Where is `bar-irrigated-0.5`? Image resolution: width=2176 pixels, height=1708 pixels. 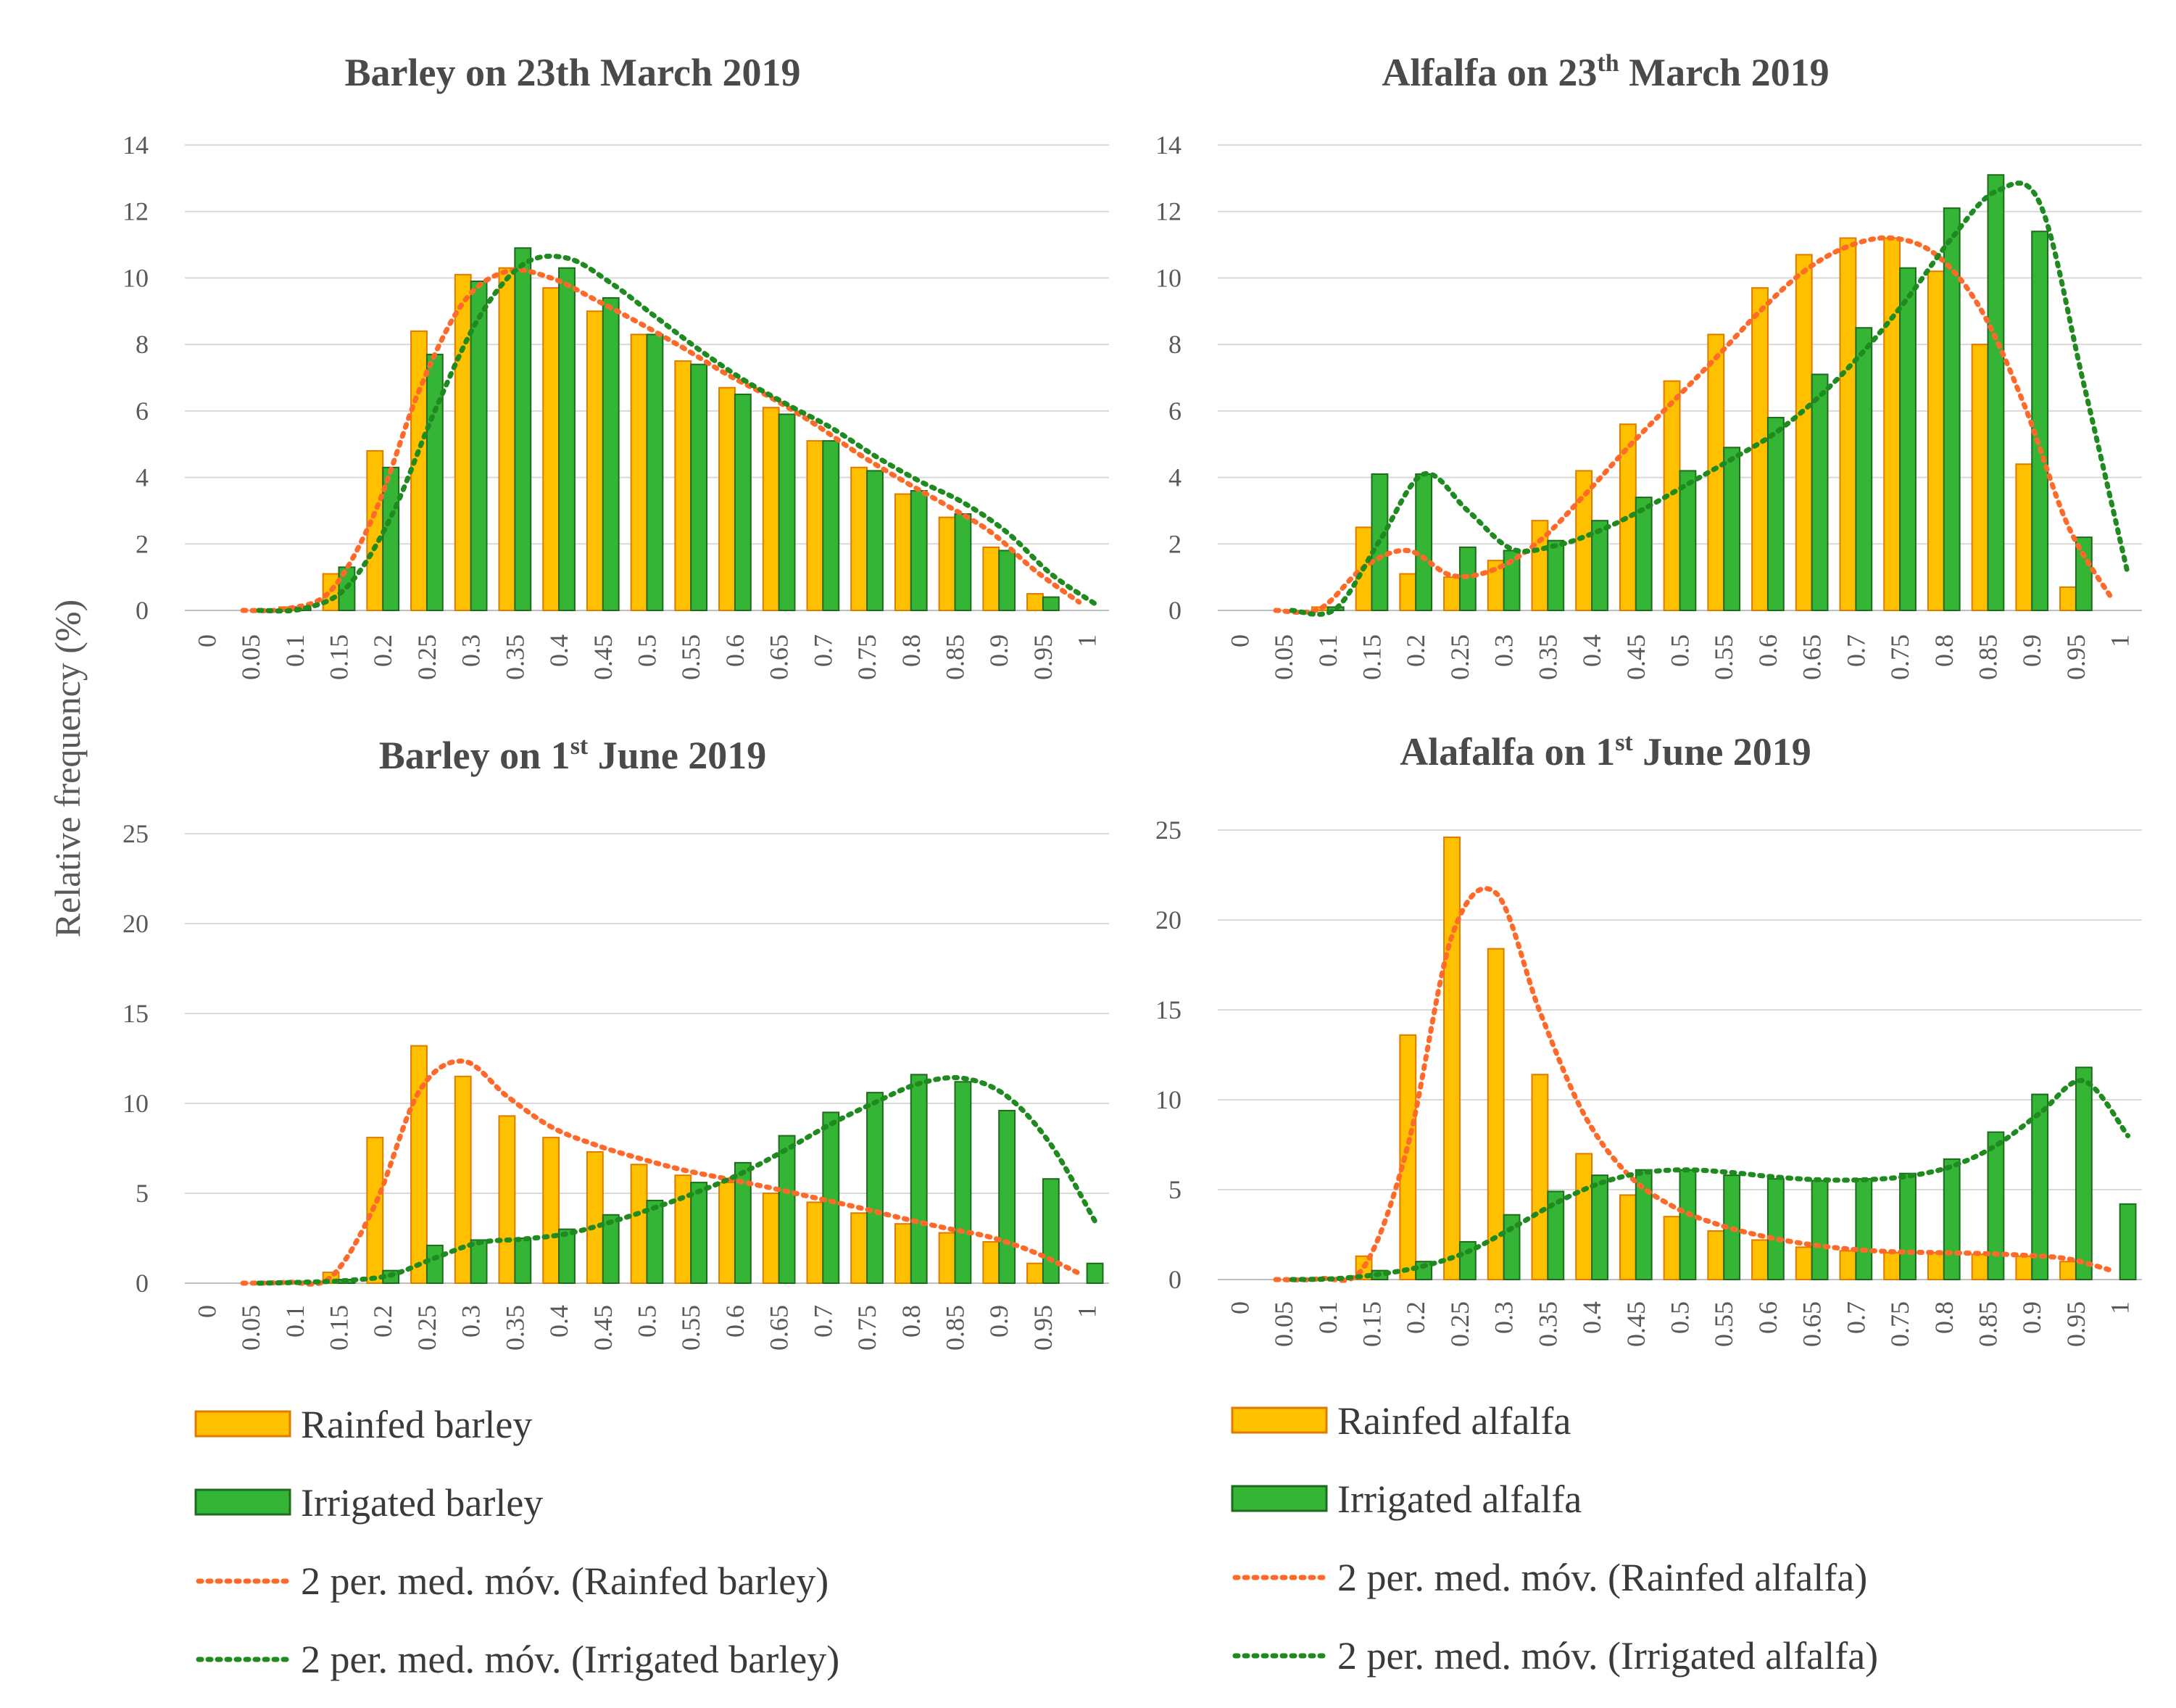
bar-irrigated-0.5 is located at coordinates (655, 472).